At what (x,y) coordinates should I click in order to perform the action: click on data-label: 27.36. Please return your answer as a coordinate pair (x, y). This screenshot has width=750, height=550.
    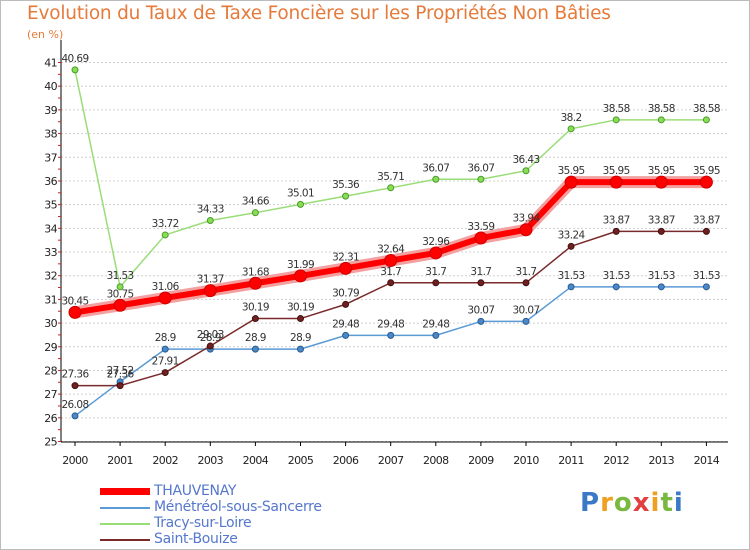
    Looking at the image, I should click on (121, 375).